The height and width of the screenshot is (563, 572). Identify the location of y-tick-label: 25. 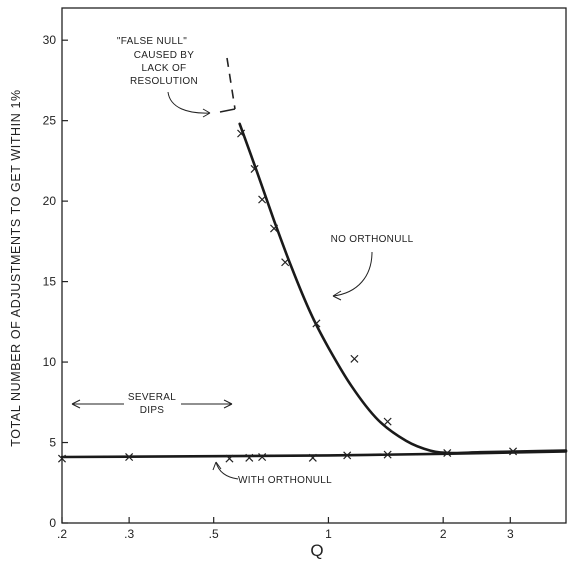
(50, 121).